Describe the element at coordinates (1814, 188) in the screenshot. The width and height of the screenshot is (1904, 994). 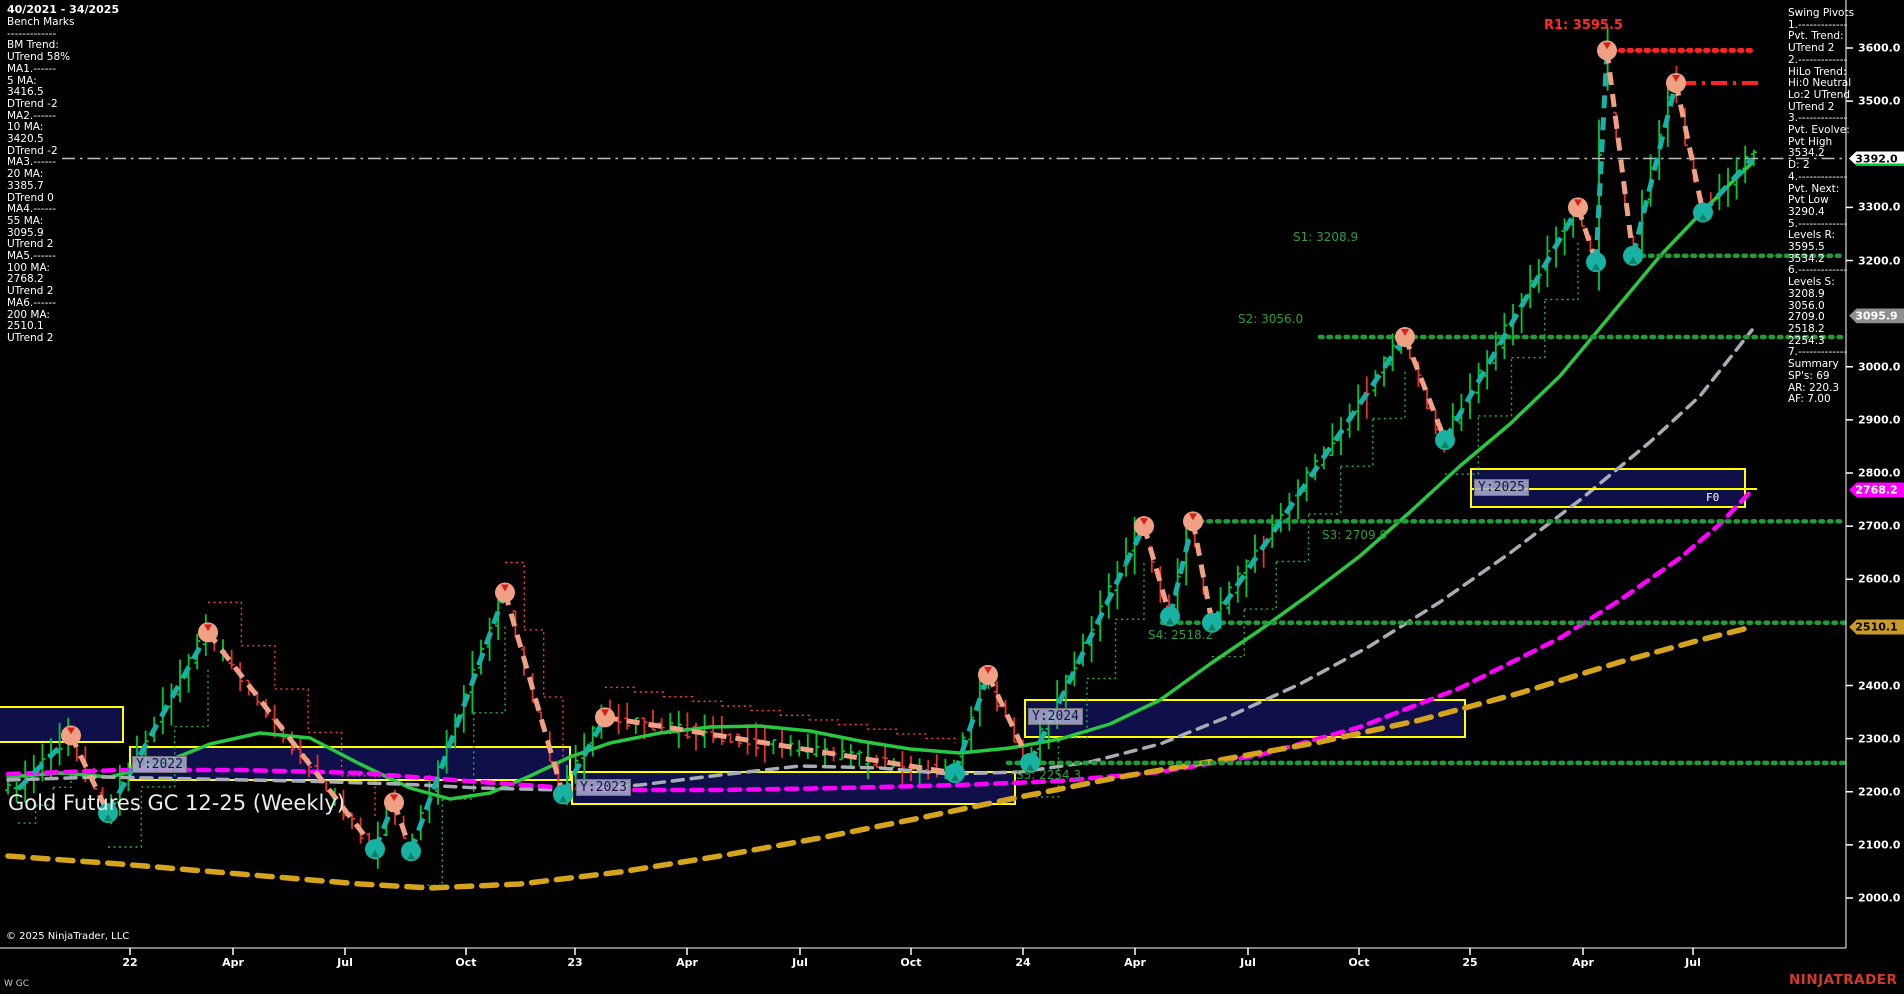
I see `swing-pivots-line: Pvt. Next:` at that location.